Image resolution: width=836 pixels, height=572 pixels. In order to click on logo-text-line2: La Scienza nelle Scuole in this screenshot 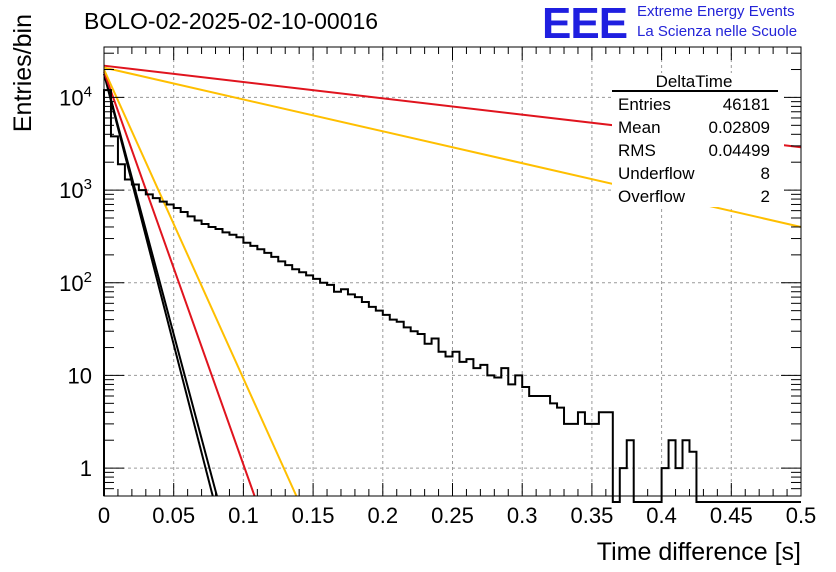, I will do `click(717, 31)`.